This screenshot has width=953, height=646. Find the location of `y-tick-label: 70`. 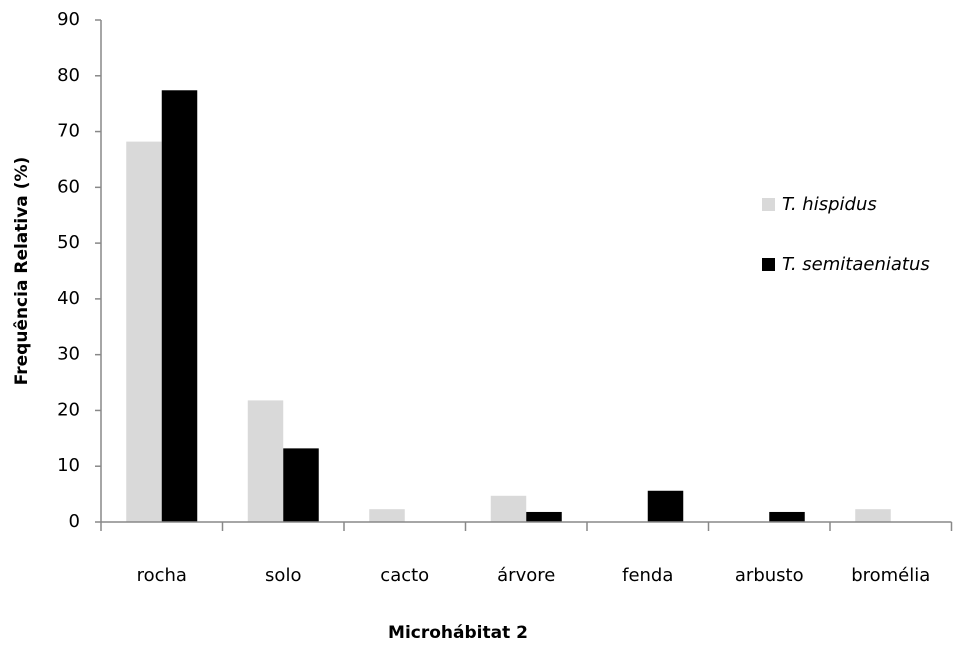

y-tick-label: 70 is located at coordinates (68, 131).